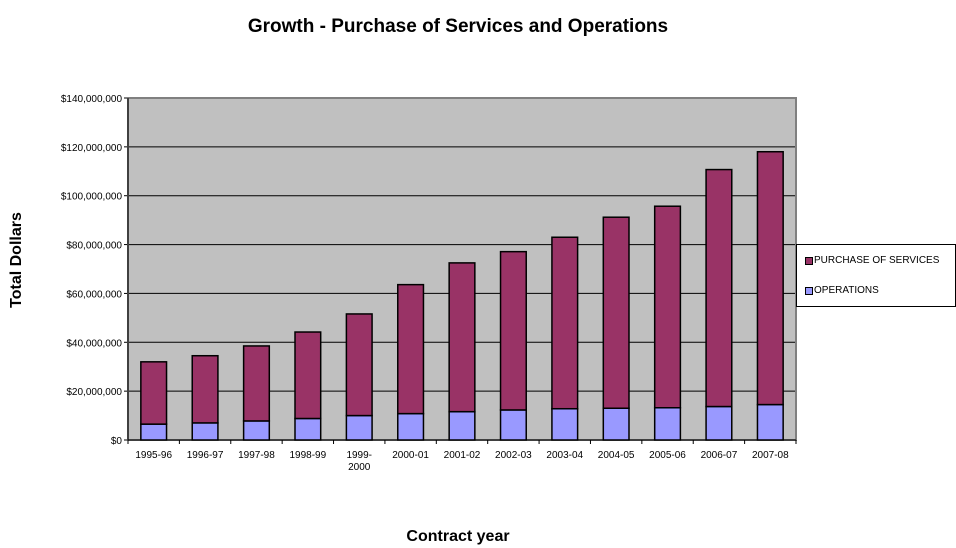  Describe the element at coordinates (94, 294) in the screenshot. I see `y-tick-label: $60,000,000` at that location.